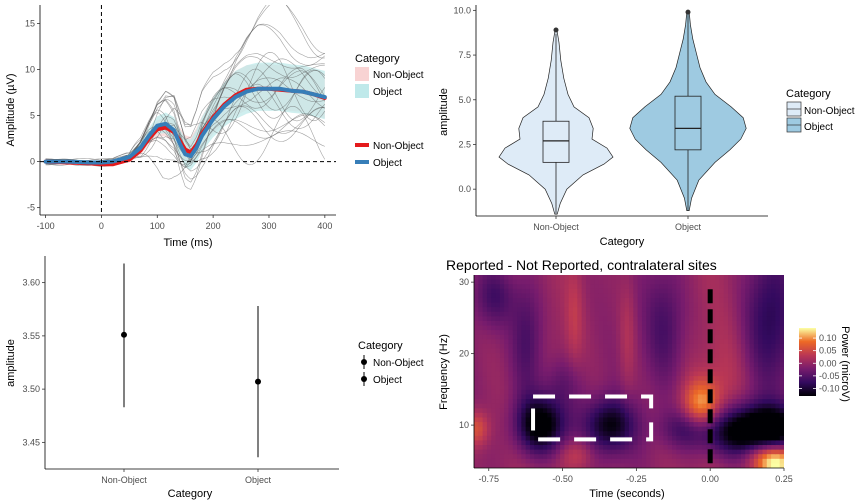 This screenshot has height=504, width=864. Describe the element at coordinates (124, 480) in the screenshot. I see `x-tick-label: Non-Object` at that location.